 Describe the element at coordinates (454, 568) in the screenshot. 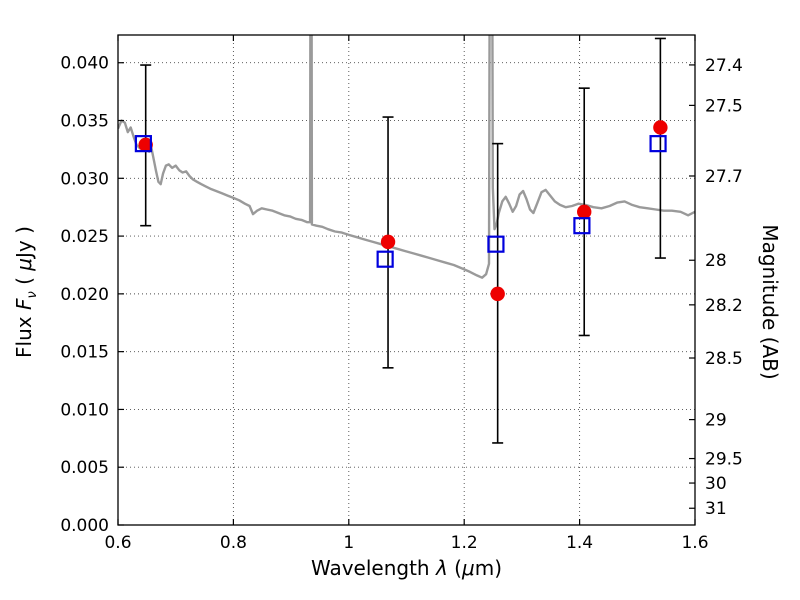

I see `xlabel-mid: (` at that location.